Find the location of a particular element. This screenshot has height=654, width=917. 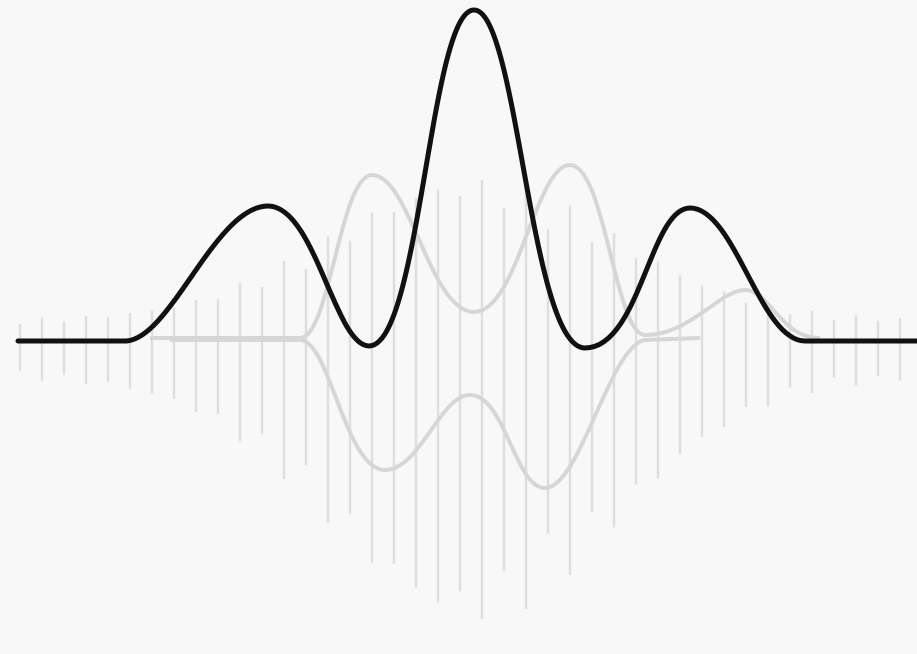

gray-wave-lower is located at coordinates (435, 413).